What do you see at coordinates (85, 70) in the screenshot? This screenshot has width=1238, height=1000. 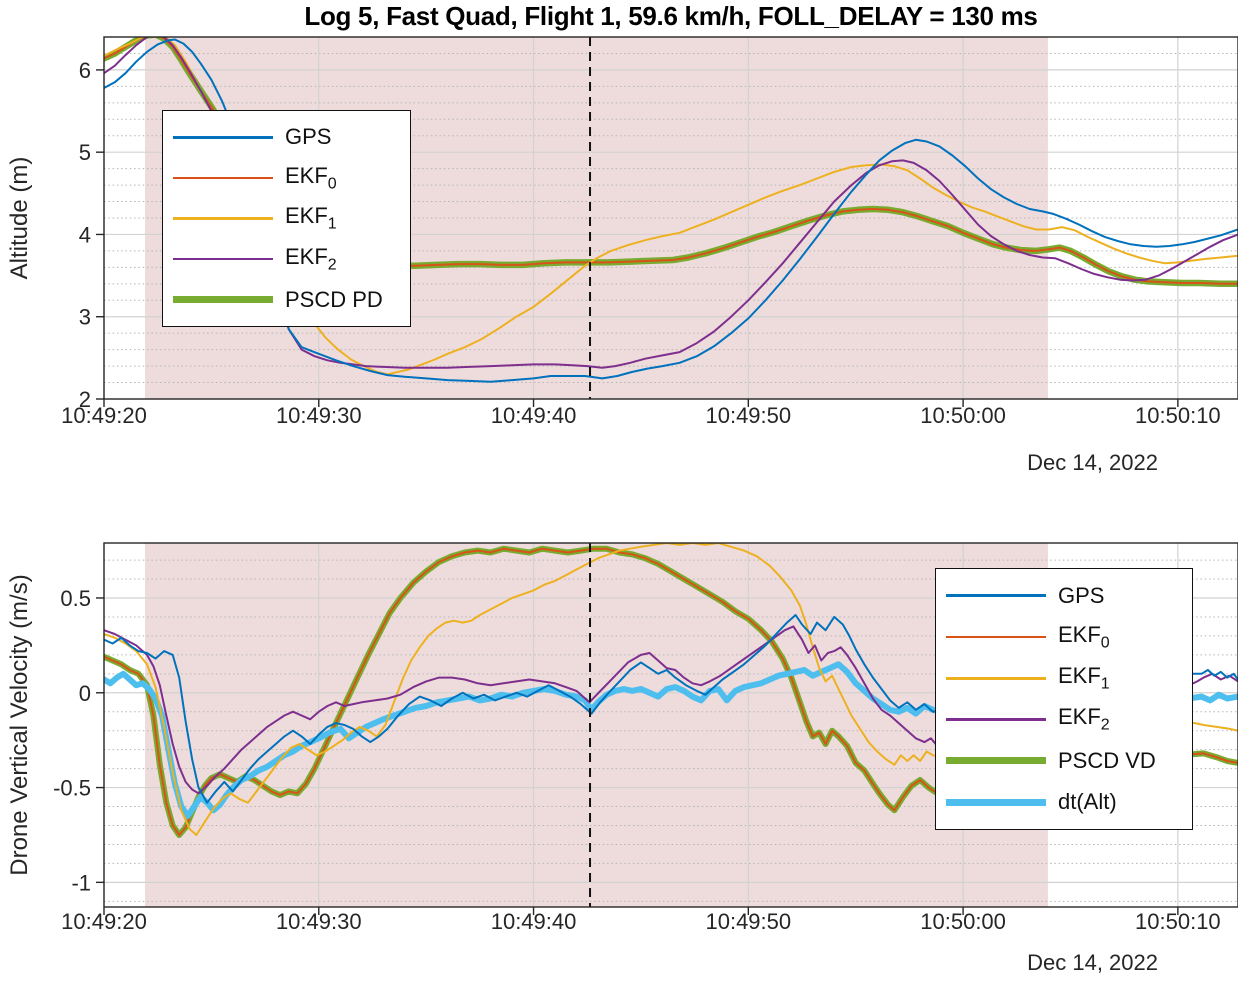 I see `y-tick-label: 6` at bounding box center [85, 70].